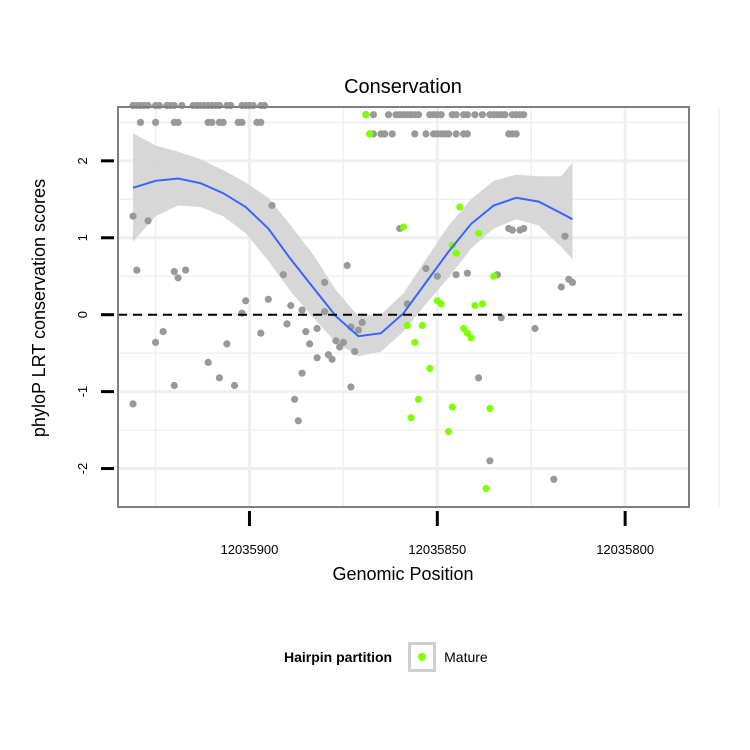  What do you see at coordinates (403, 87) in the screenshot?
I see `chart-title: Conservation` at bounding box center [403, 87].